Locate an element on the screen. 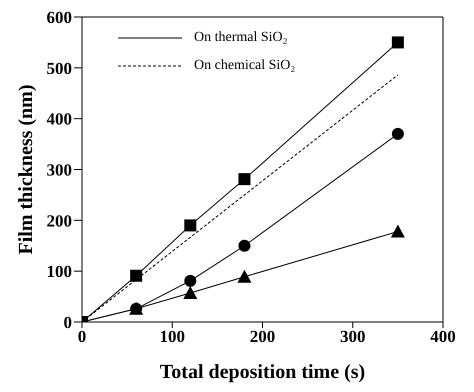  x-tick-label: 200 is located at coordinates (263, 336).